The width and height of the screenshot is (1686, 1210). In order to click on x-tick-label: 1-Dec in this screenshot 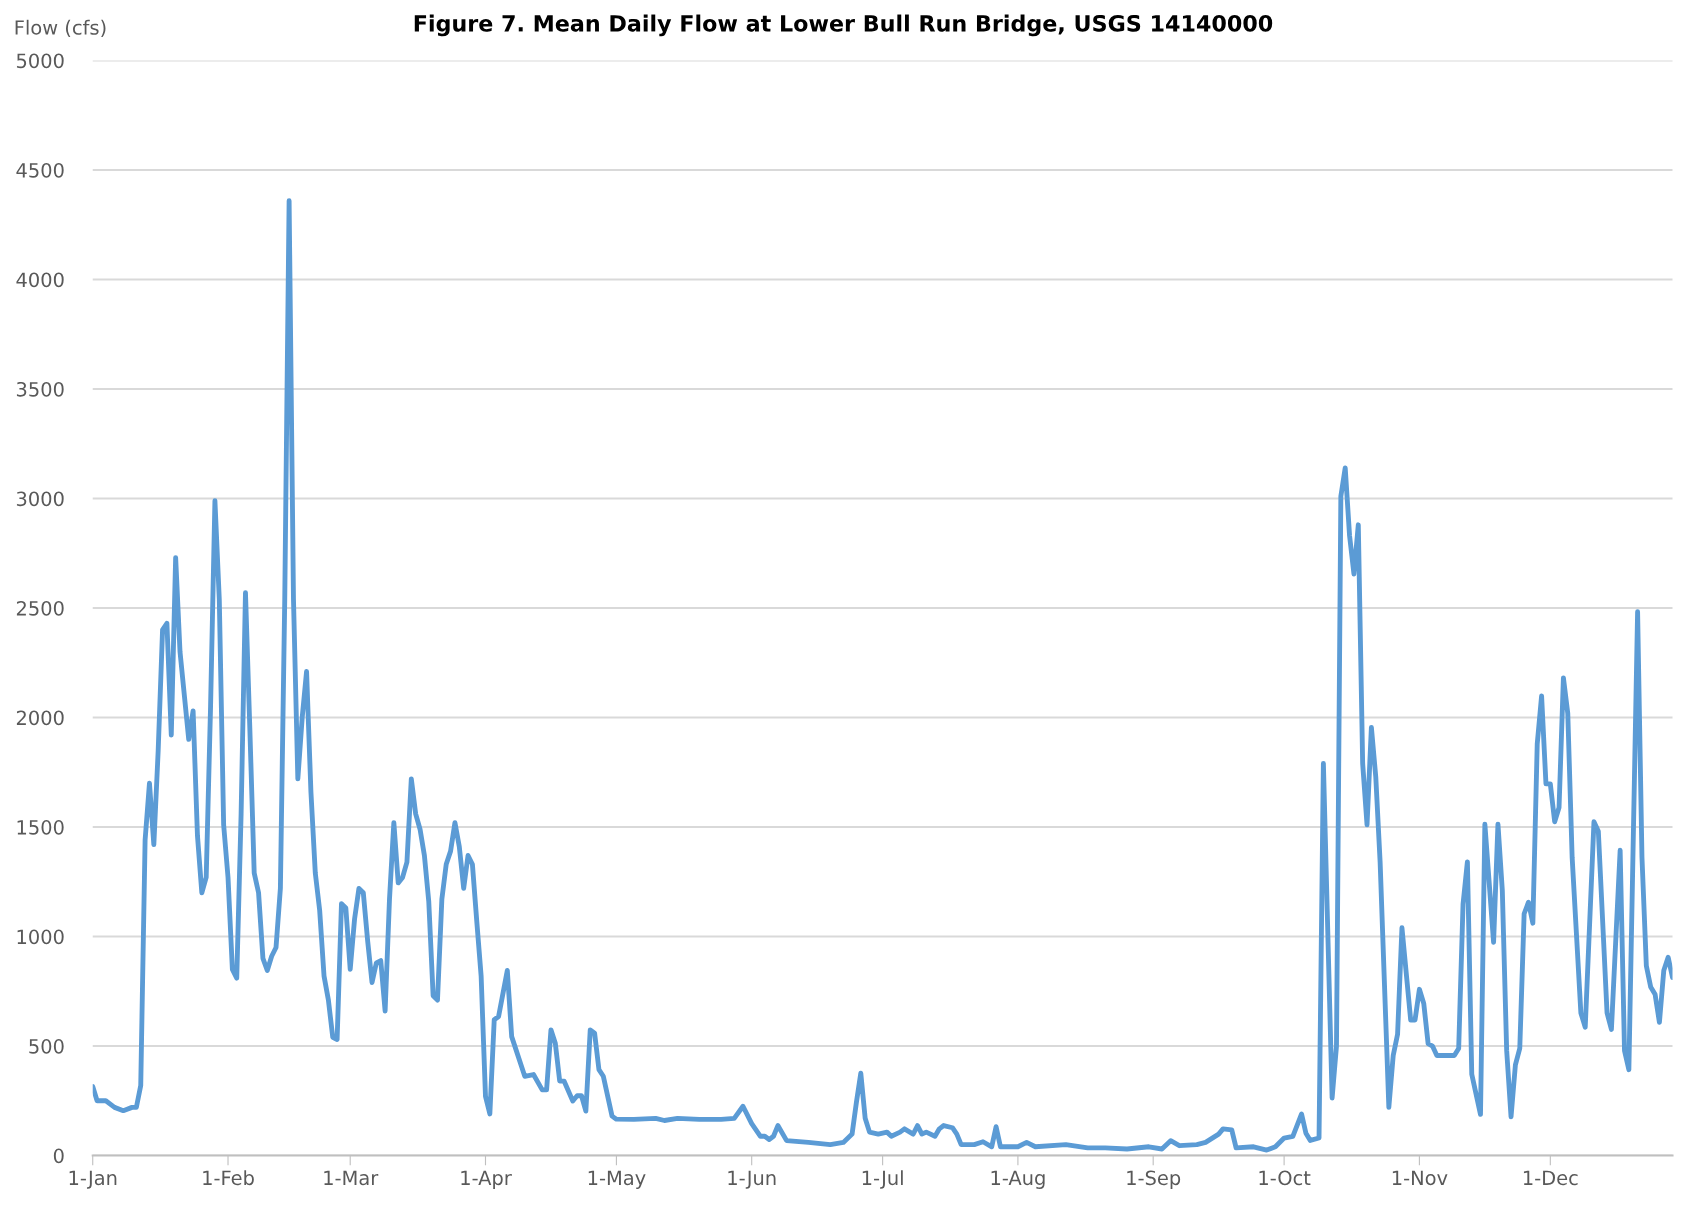, I will do `click(1550, 1178)`.